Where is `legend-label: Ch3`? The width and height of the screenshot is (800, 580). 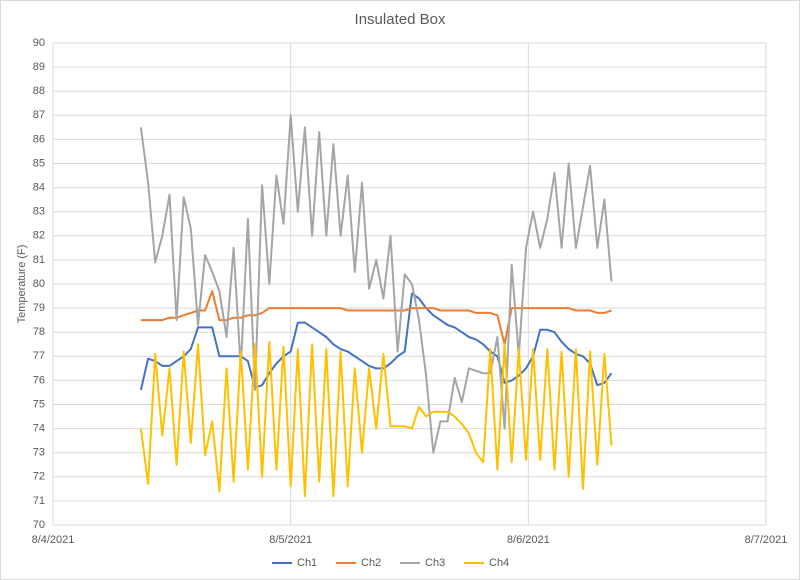
legend-label: Ch3 is located at coordinates (435, 563).